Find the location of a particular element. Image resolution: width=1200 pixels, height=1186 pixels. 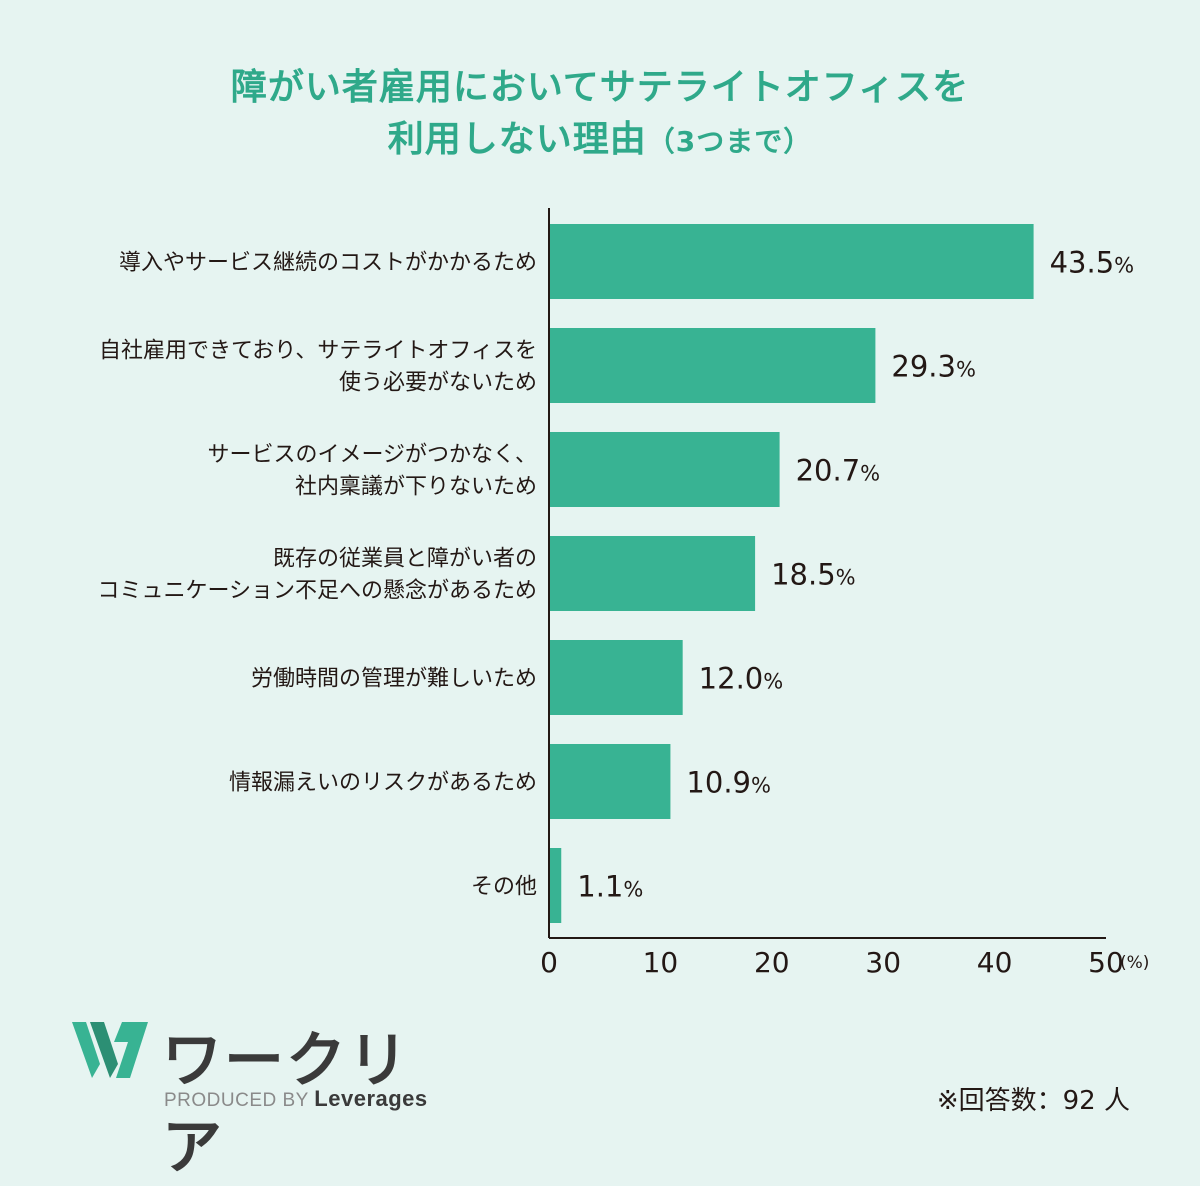

produced-by-label: PRODUCED BY is located at coordinates (236, 1100).